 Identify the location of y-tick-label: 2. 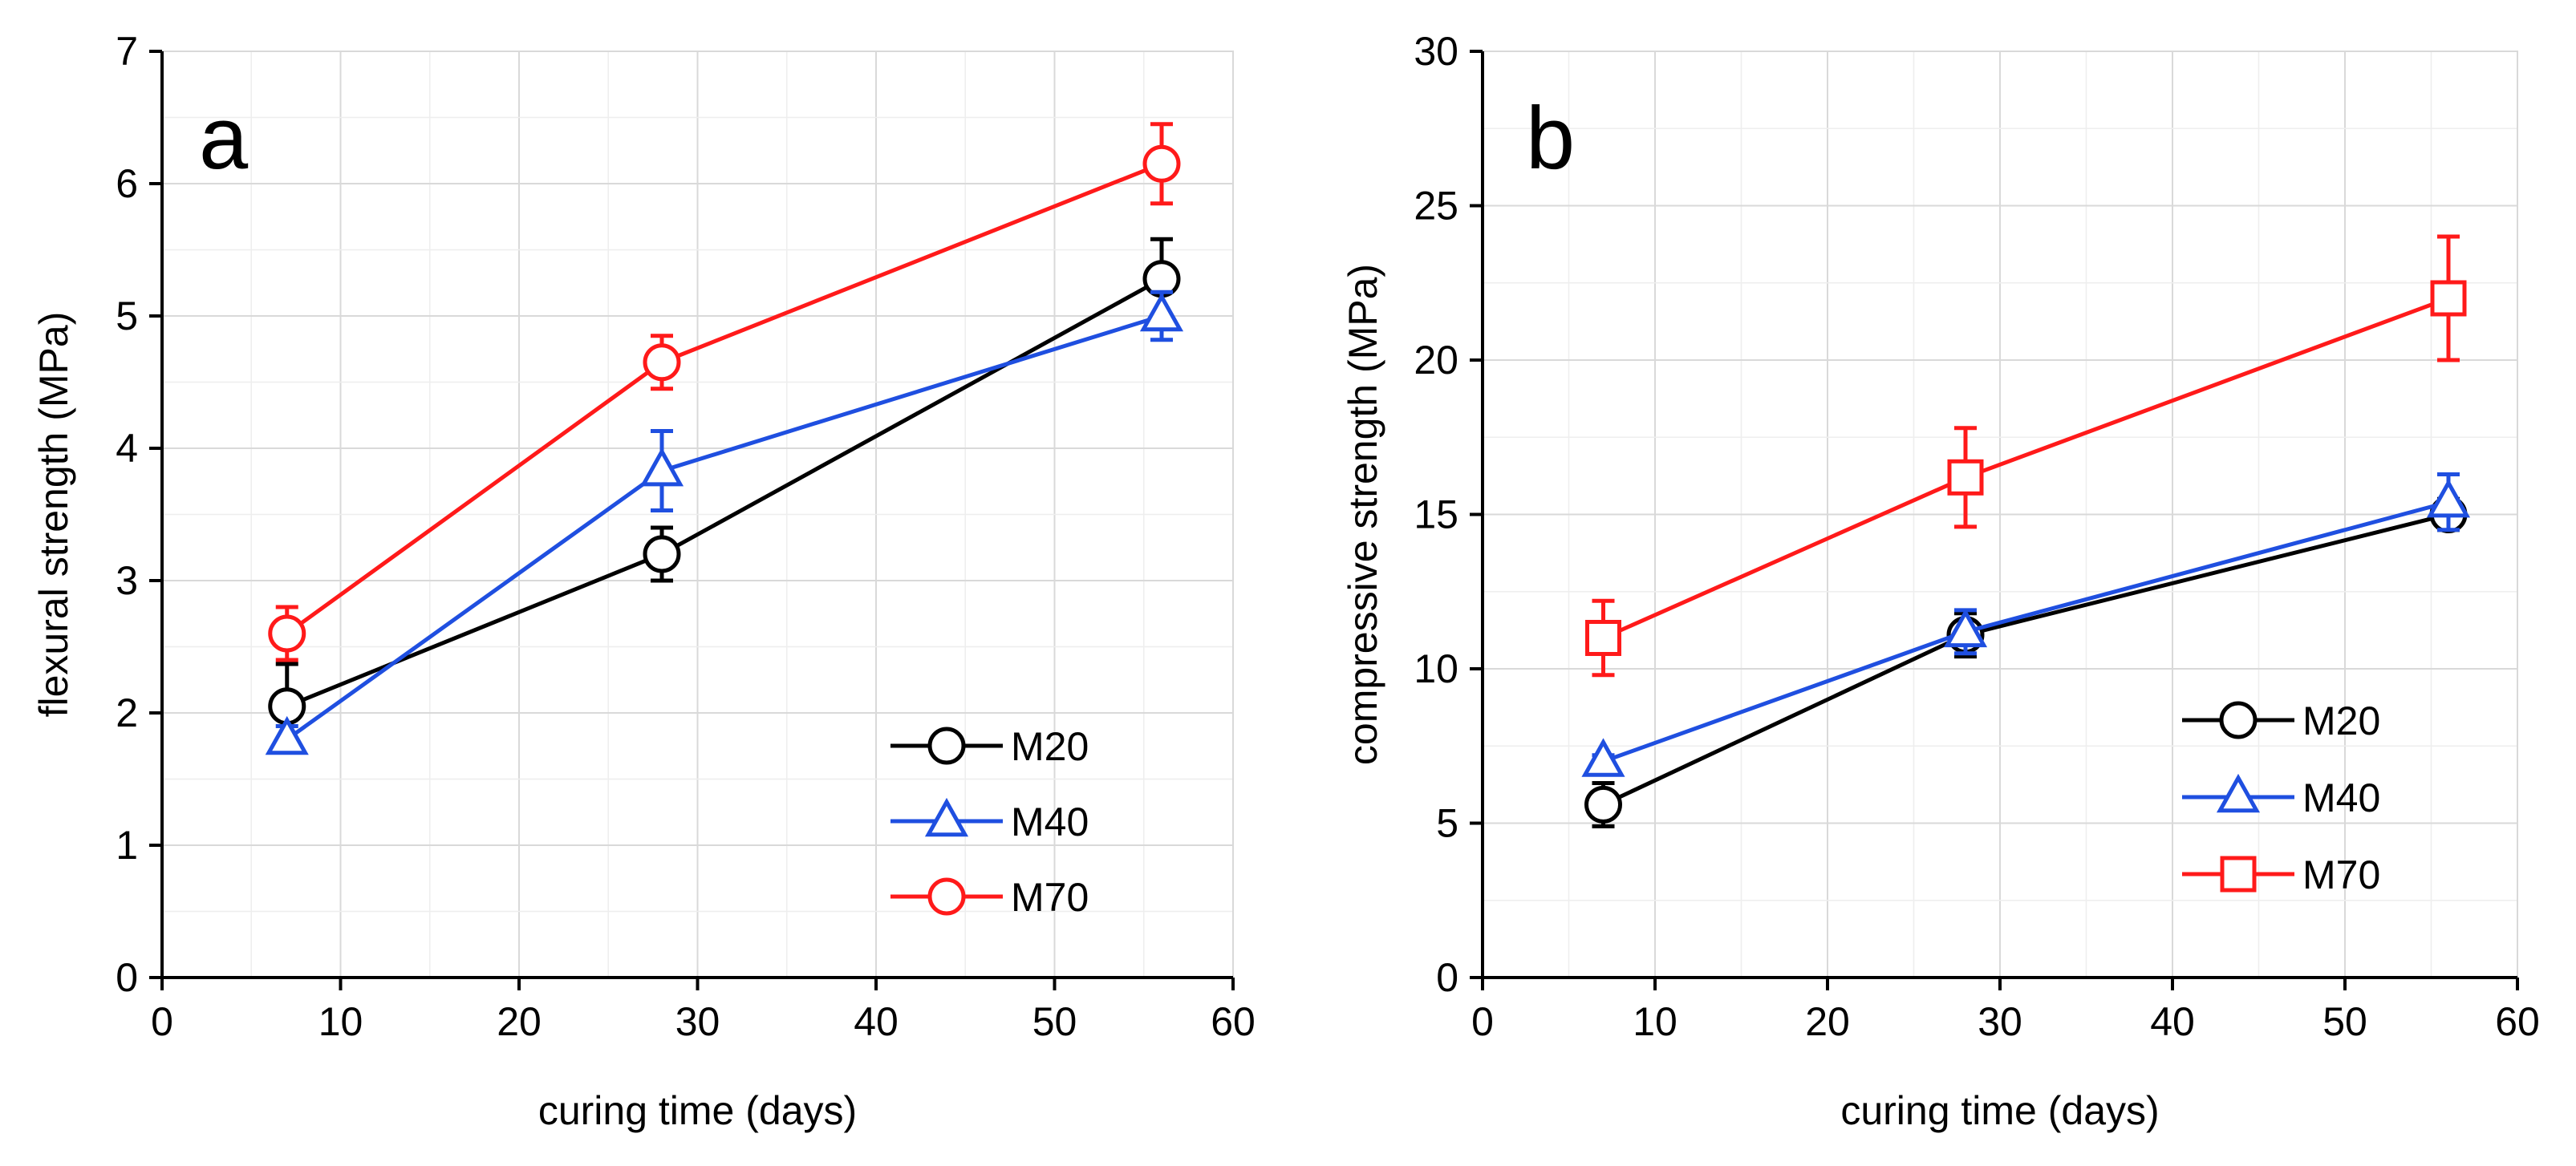
(127, 713).